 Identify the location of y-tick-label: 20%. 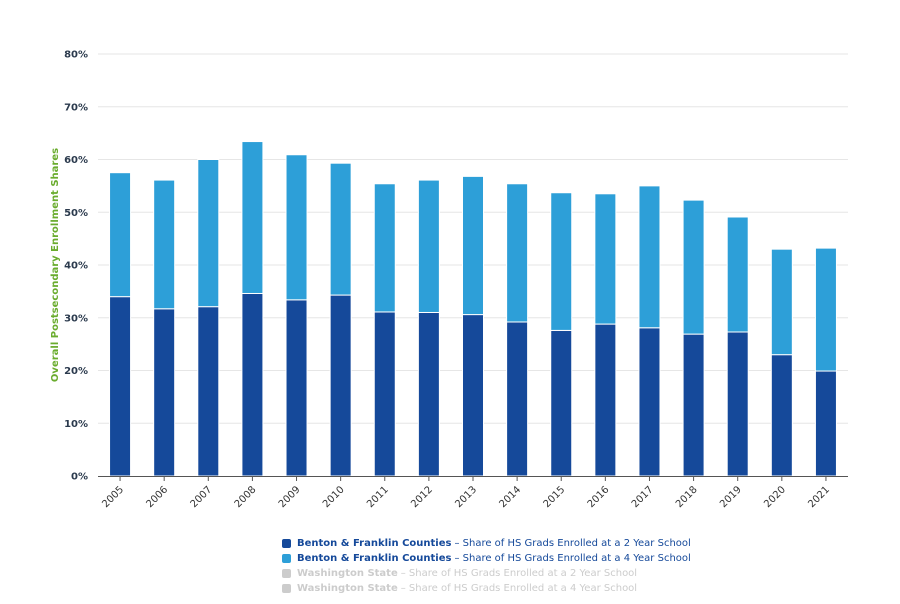
(76, 371).